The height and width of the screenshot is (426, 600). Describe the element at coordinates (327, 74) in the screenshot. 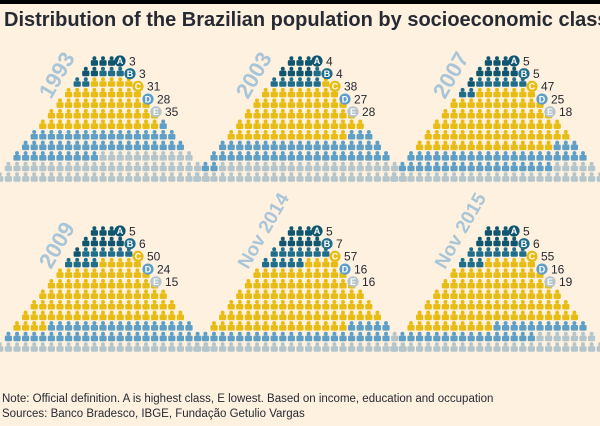

I see `class-letter: B` at that location.